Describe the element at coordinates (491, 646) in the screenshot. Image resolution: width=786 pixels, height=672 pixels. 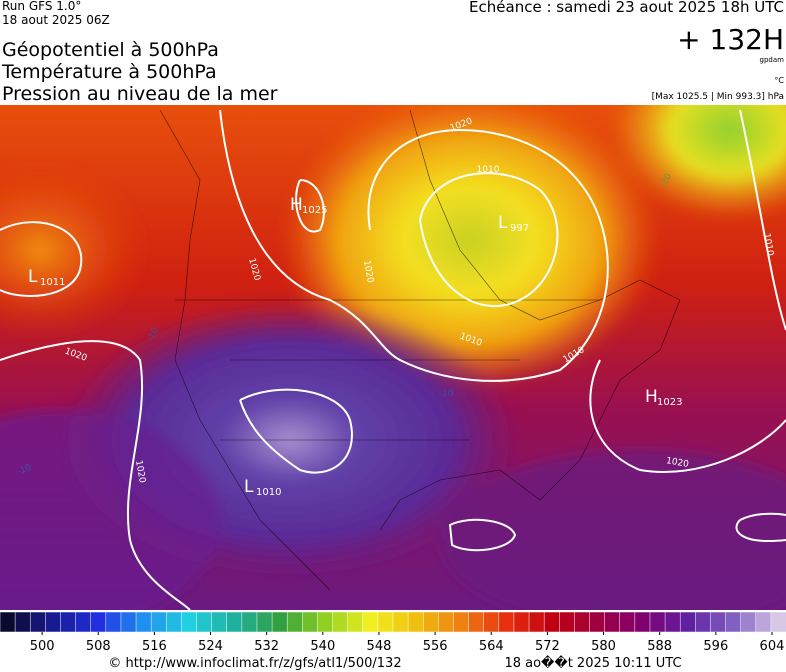
I see `colorbar-label: 564` at that location.